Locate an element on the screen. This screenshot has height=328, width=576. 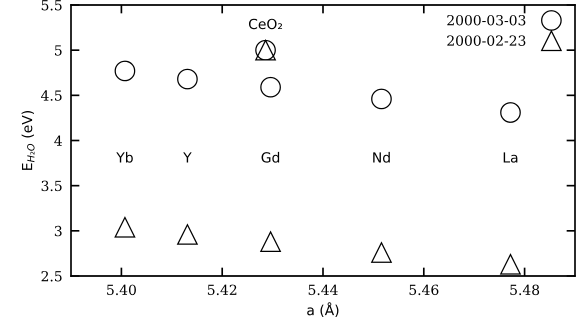
annotation: Yb is located at coordinates (124, 157).